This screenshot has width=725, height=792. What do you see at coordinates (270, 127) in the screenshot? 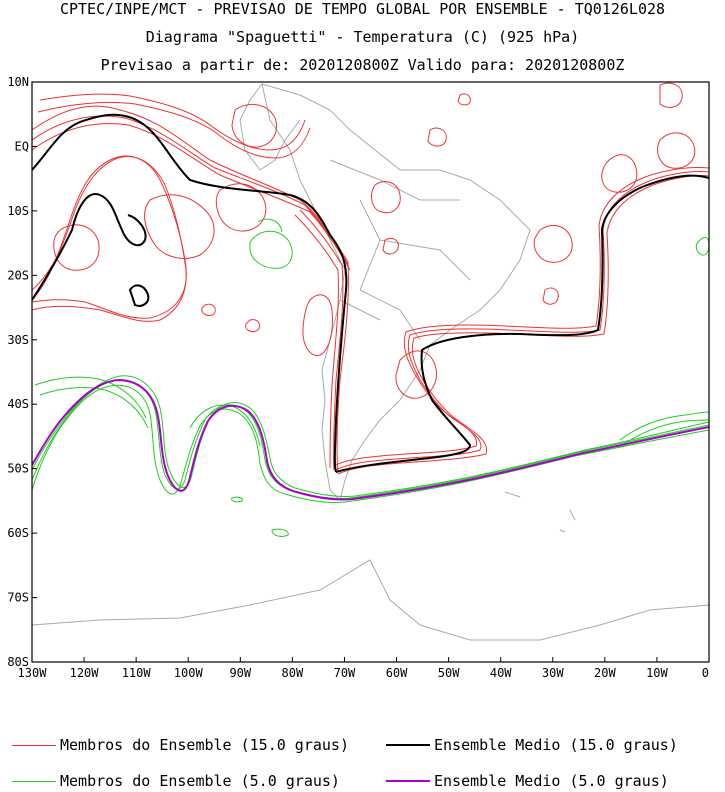
I see `central-america-coast` at bounding box center [270, 127].